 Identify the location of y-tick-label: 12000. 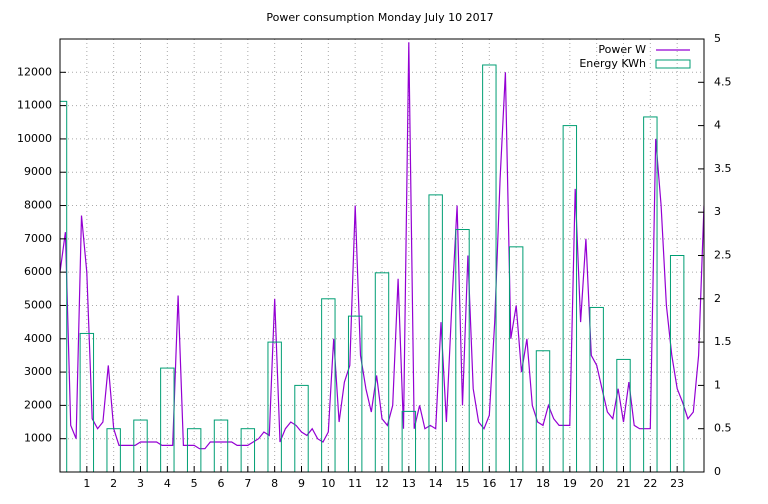
(34, 71).